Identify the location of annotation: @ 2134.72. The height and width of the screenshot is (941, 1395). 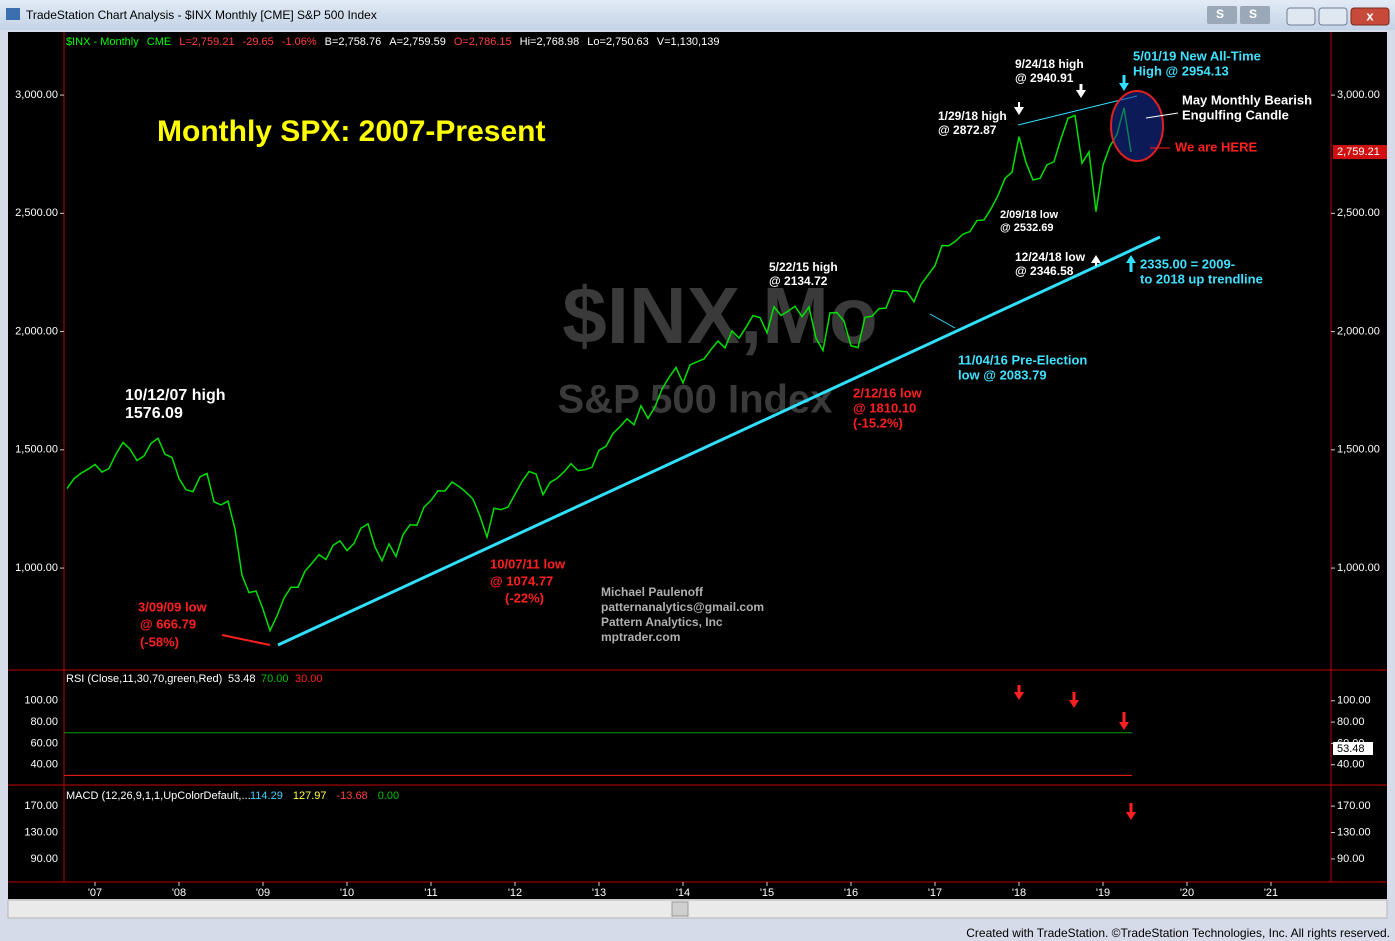
(798, 281).